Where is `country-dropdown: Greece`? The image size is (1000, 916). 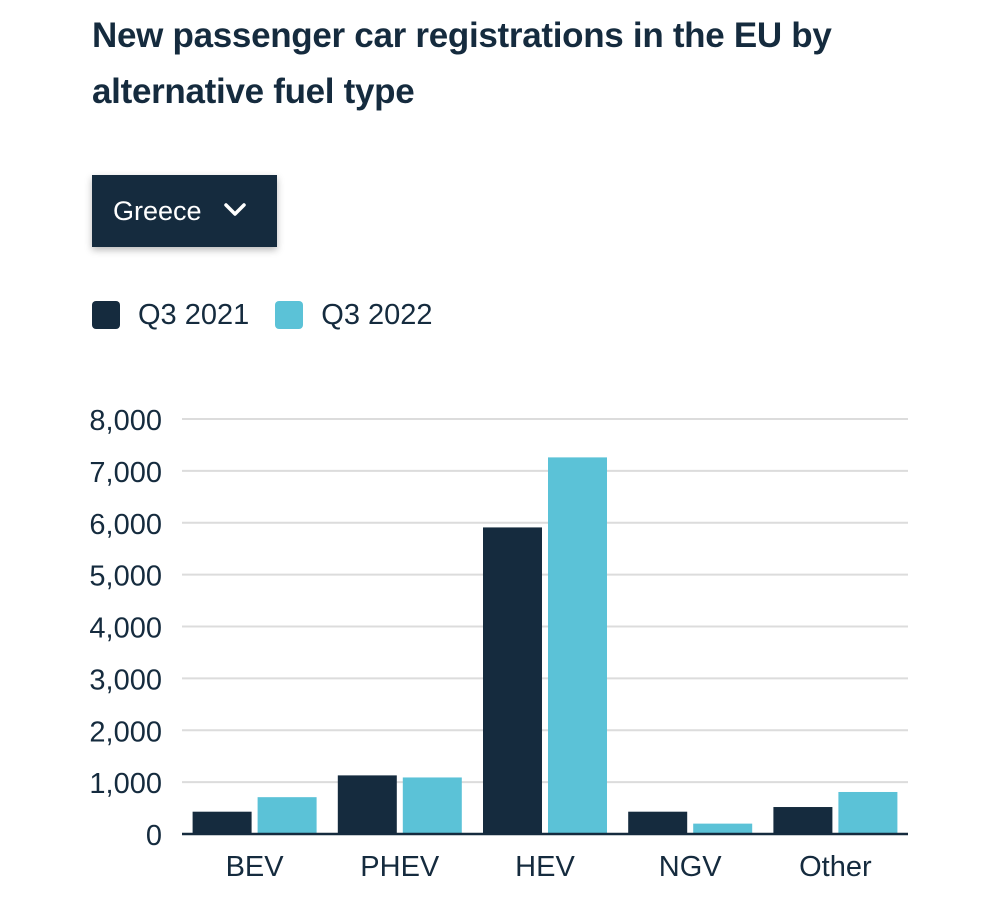
country-dropdown: Greece is located at coordinates (184, 211).